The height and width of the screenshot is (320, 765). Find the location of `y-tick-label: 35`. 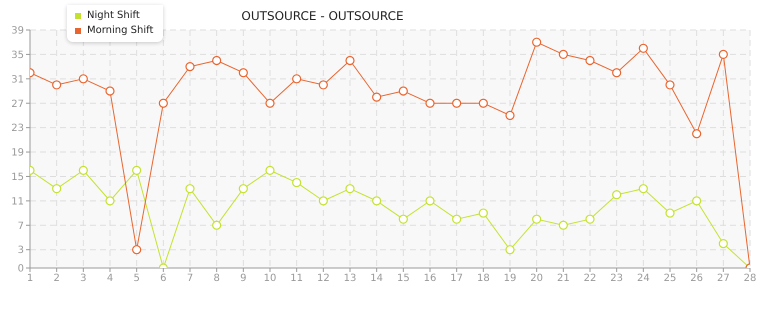

y-tick-label: 35 is located at coordinates (17, 55).